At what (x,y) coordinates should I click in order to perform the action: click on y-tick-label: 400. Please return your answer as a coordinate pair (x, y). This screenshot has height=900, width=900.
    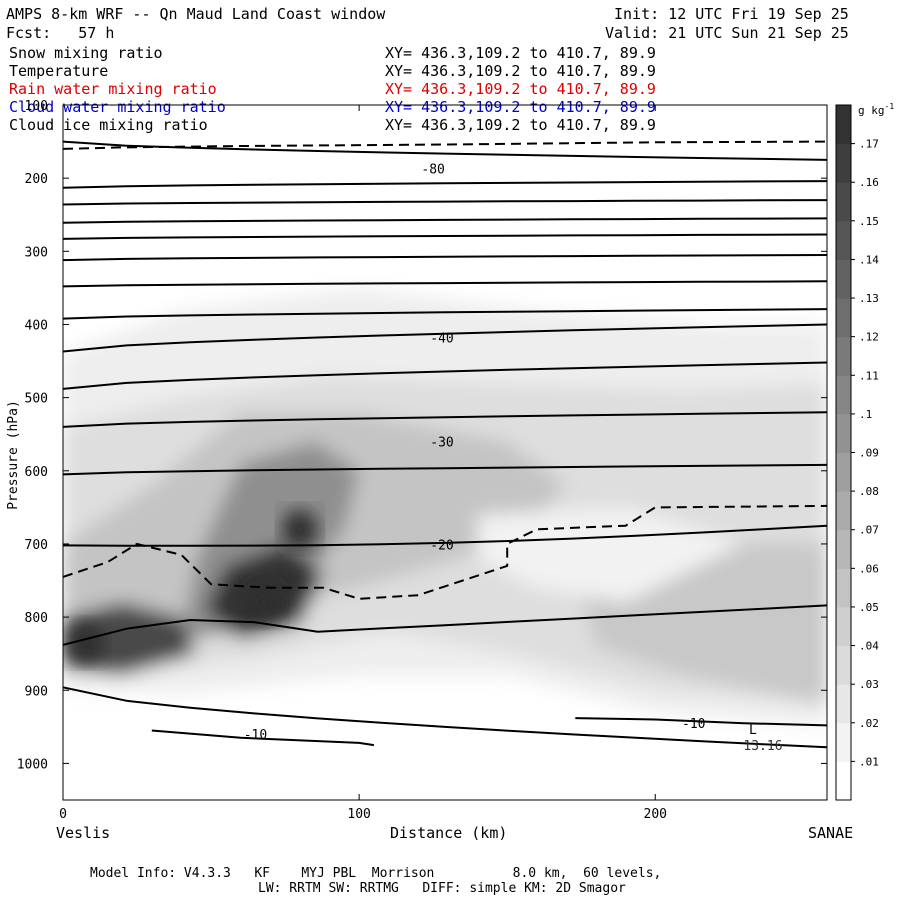
    Looking at the image, I should click on (36, 325).